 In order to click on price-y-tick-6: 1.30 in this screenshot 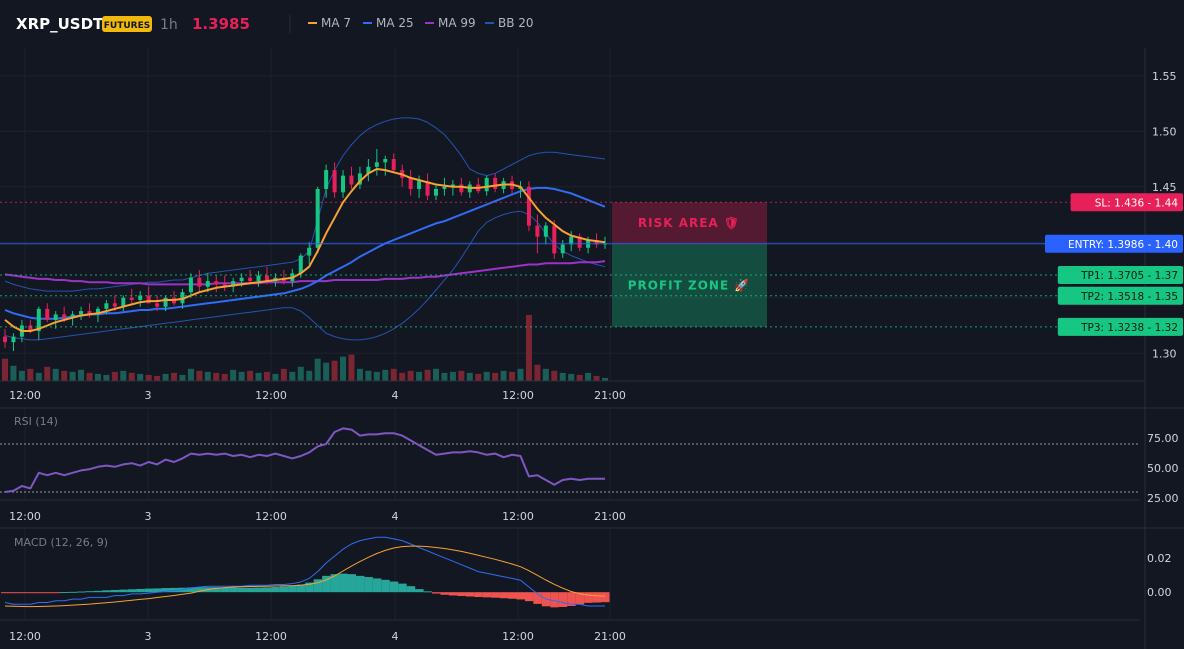, I will do `click(1164, 353)`.